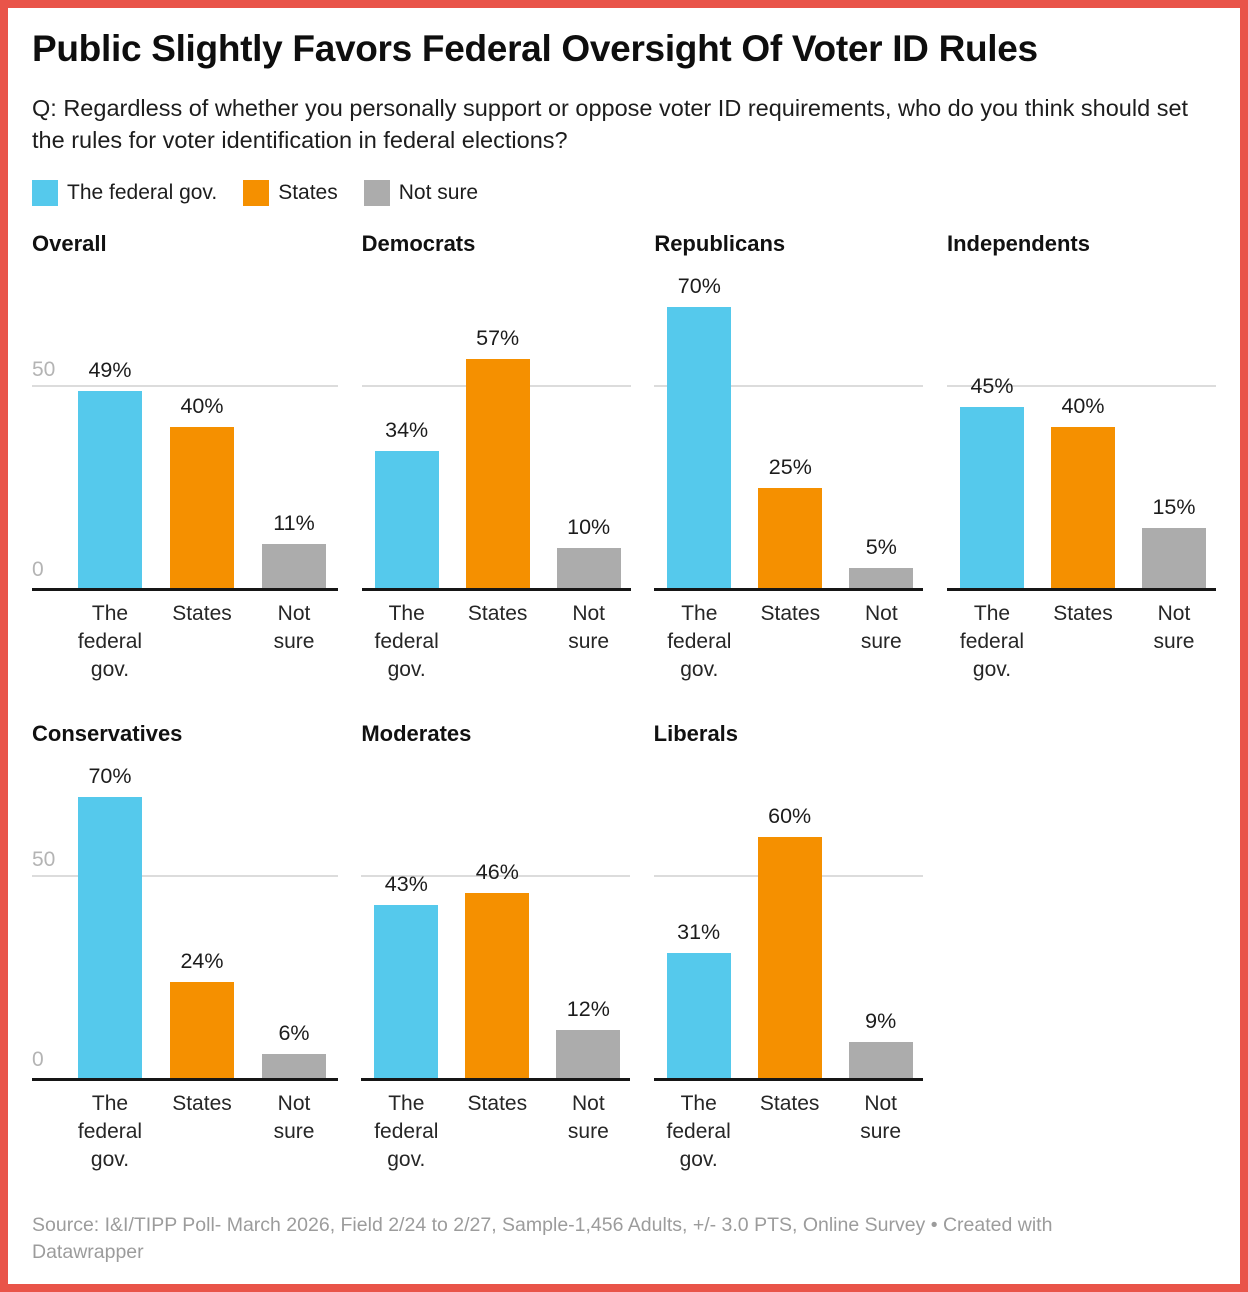  Describe the element at coordinates (699, 932) in the screenshot. I see `bar-value-label: 31%` at that location.